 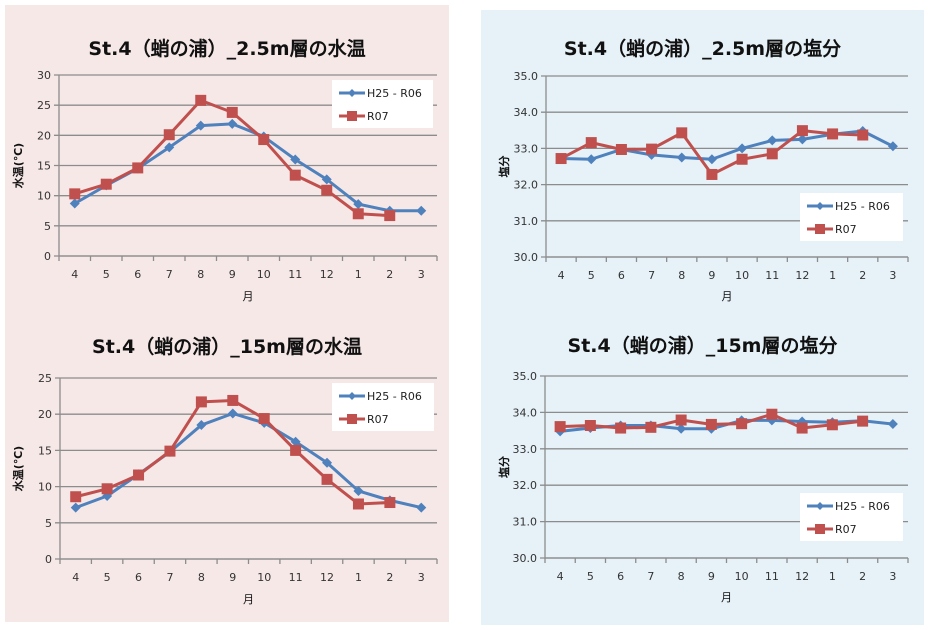 I want to click on y-tick-label: 5, so click(x=48, y=523).